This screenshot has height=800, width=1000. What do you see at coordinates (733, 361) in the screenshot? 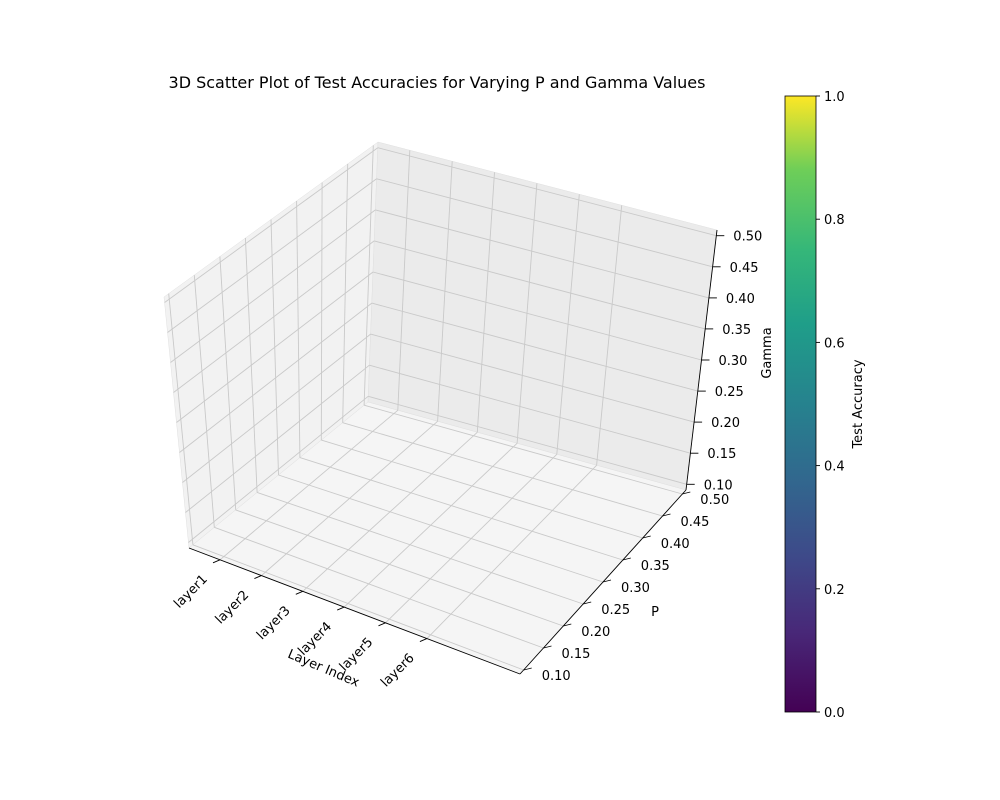
I see `z-tick-label: 0.30` at bounding box center [733, 361].